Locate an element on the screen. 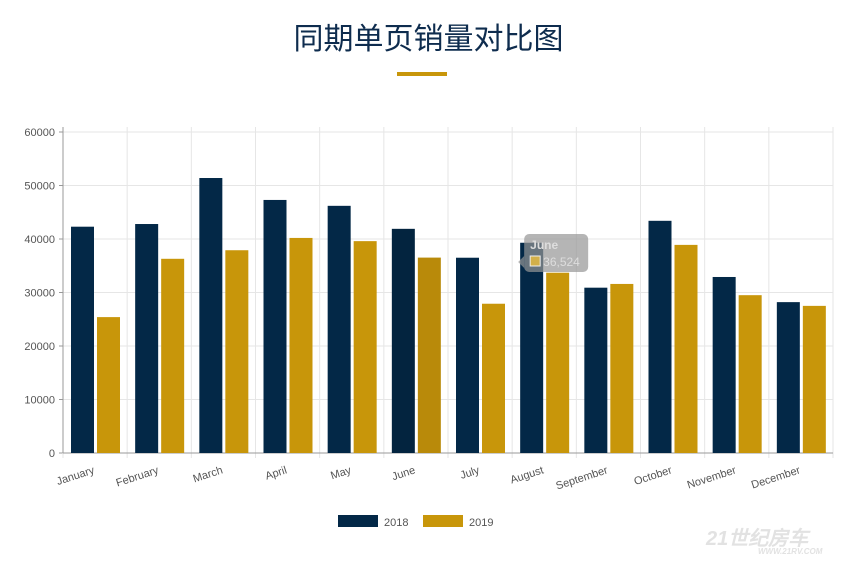 The width and height of the screenshot is (857, 572). y-tick-label: 0 is located at coordinates (52, 454).